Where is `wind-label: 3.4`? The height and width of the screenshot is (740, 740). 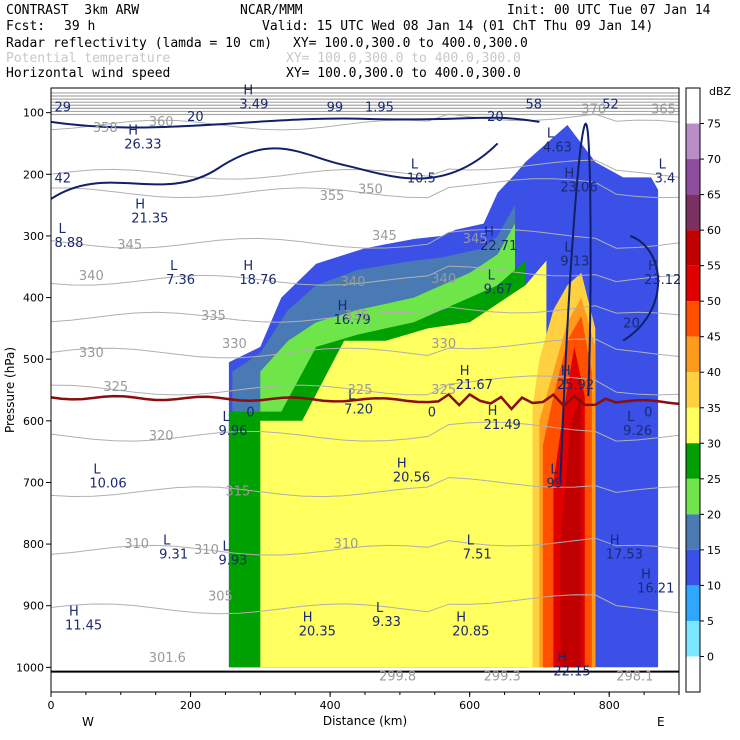 wind-label: 3.4 is located at coordinates (665, 178).